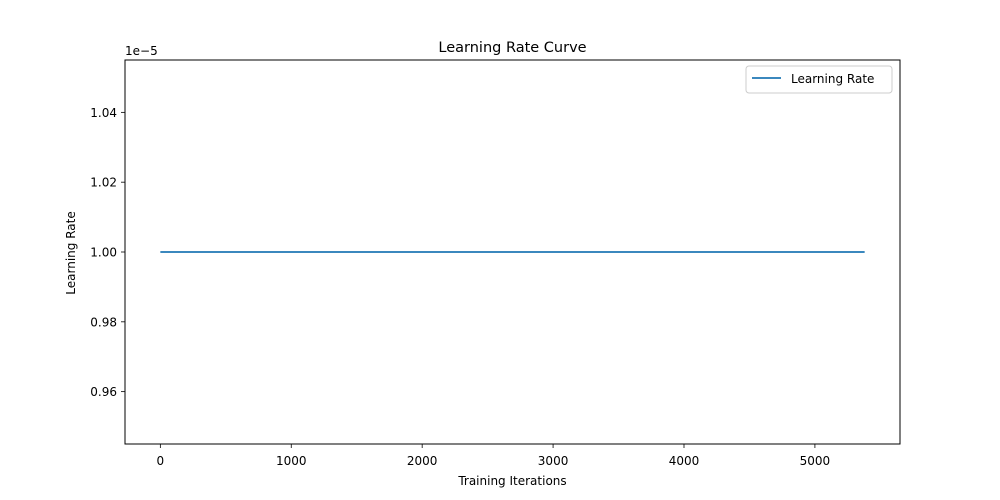 Image resolution: width=1000 pixels, height=500 pixels. What do you see at coordinates (103, 322) in the screenshot?
I see `y-tick-label: 0.98` at bounding box center [103, 322].